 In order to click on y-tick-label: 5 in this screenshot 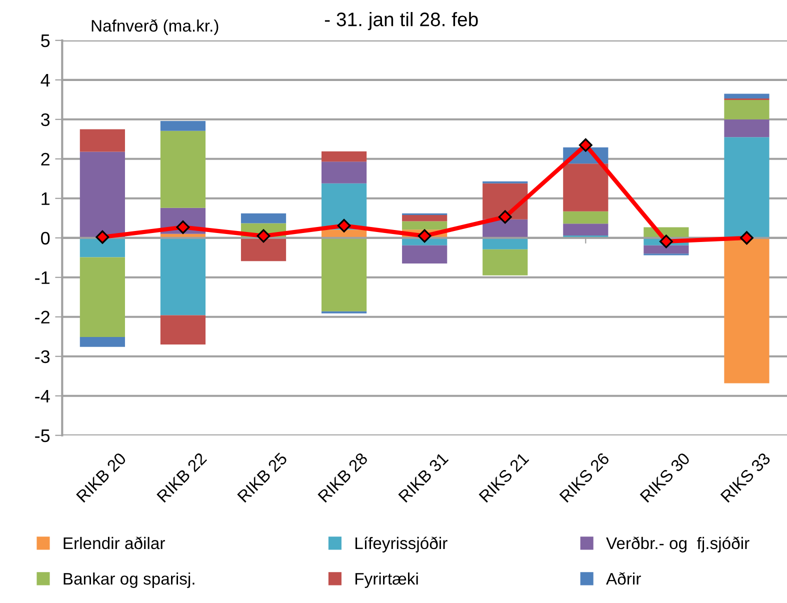, I will do `click(45, 41)`.